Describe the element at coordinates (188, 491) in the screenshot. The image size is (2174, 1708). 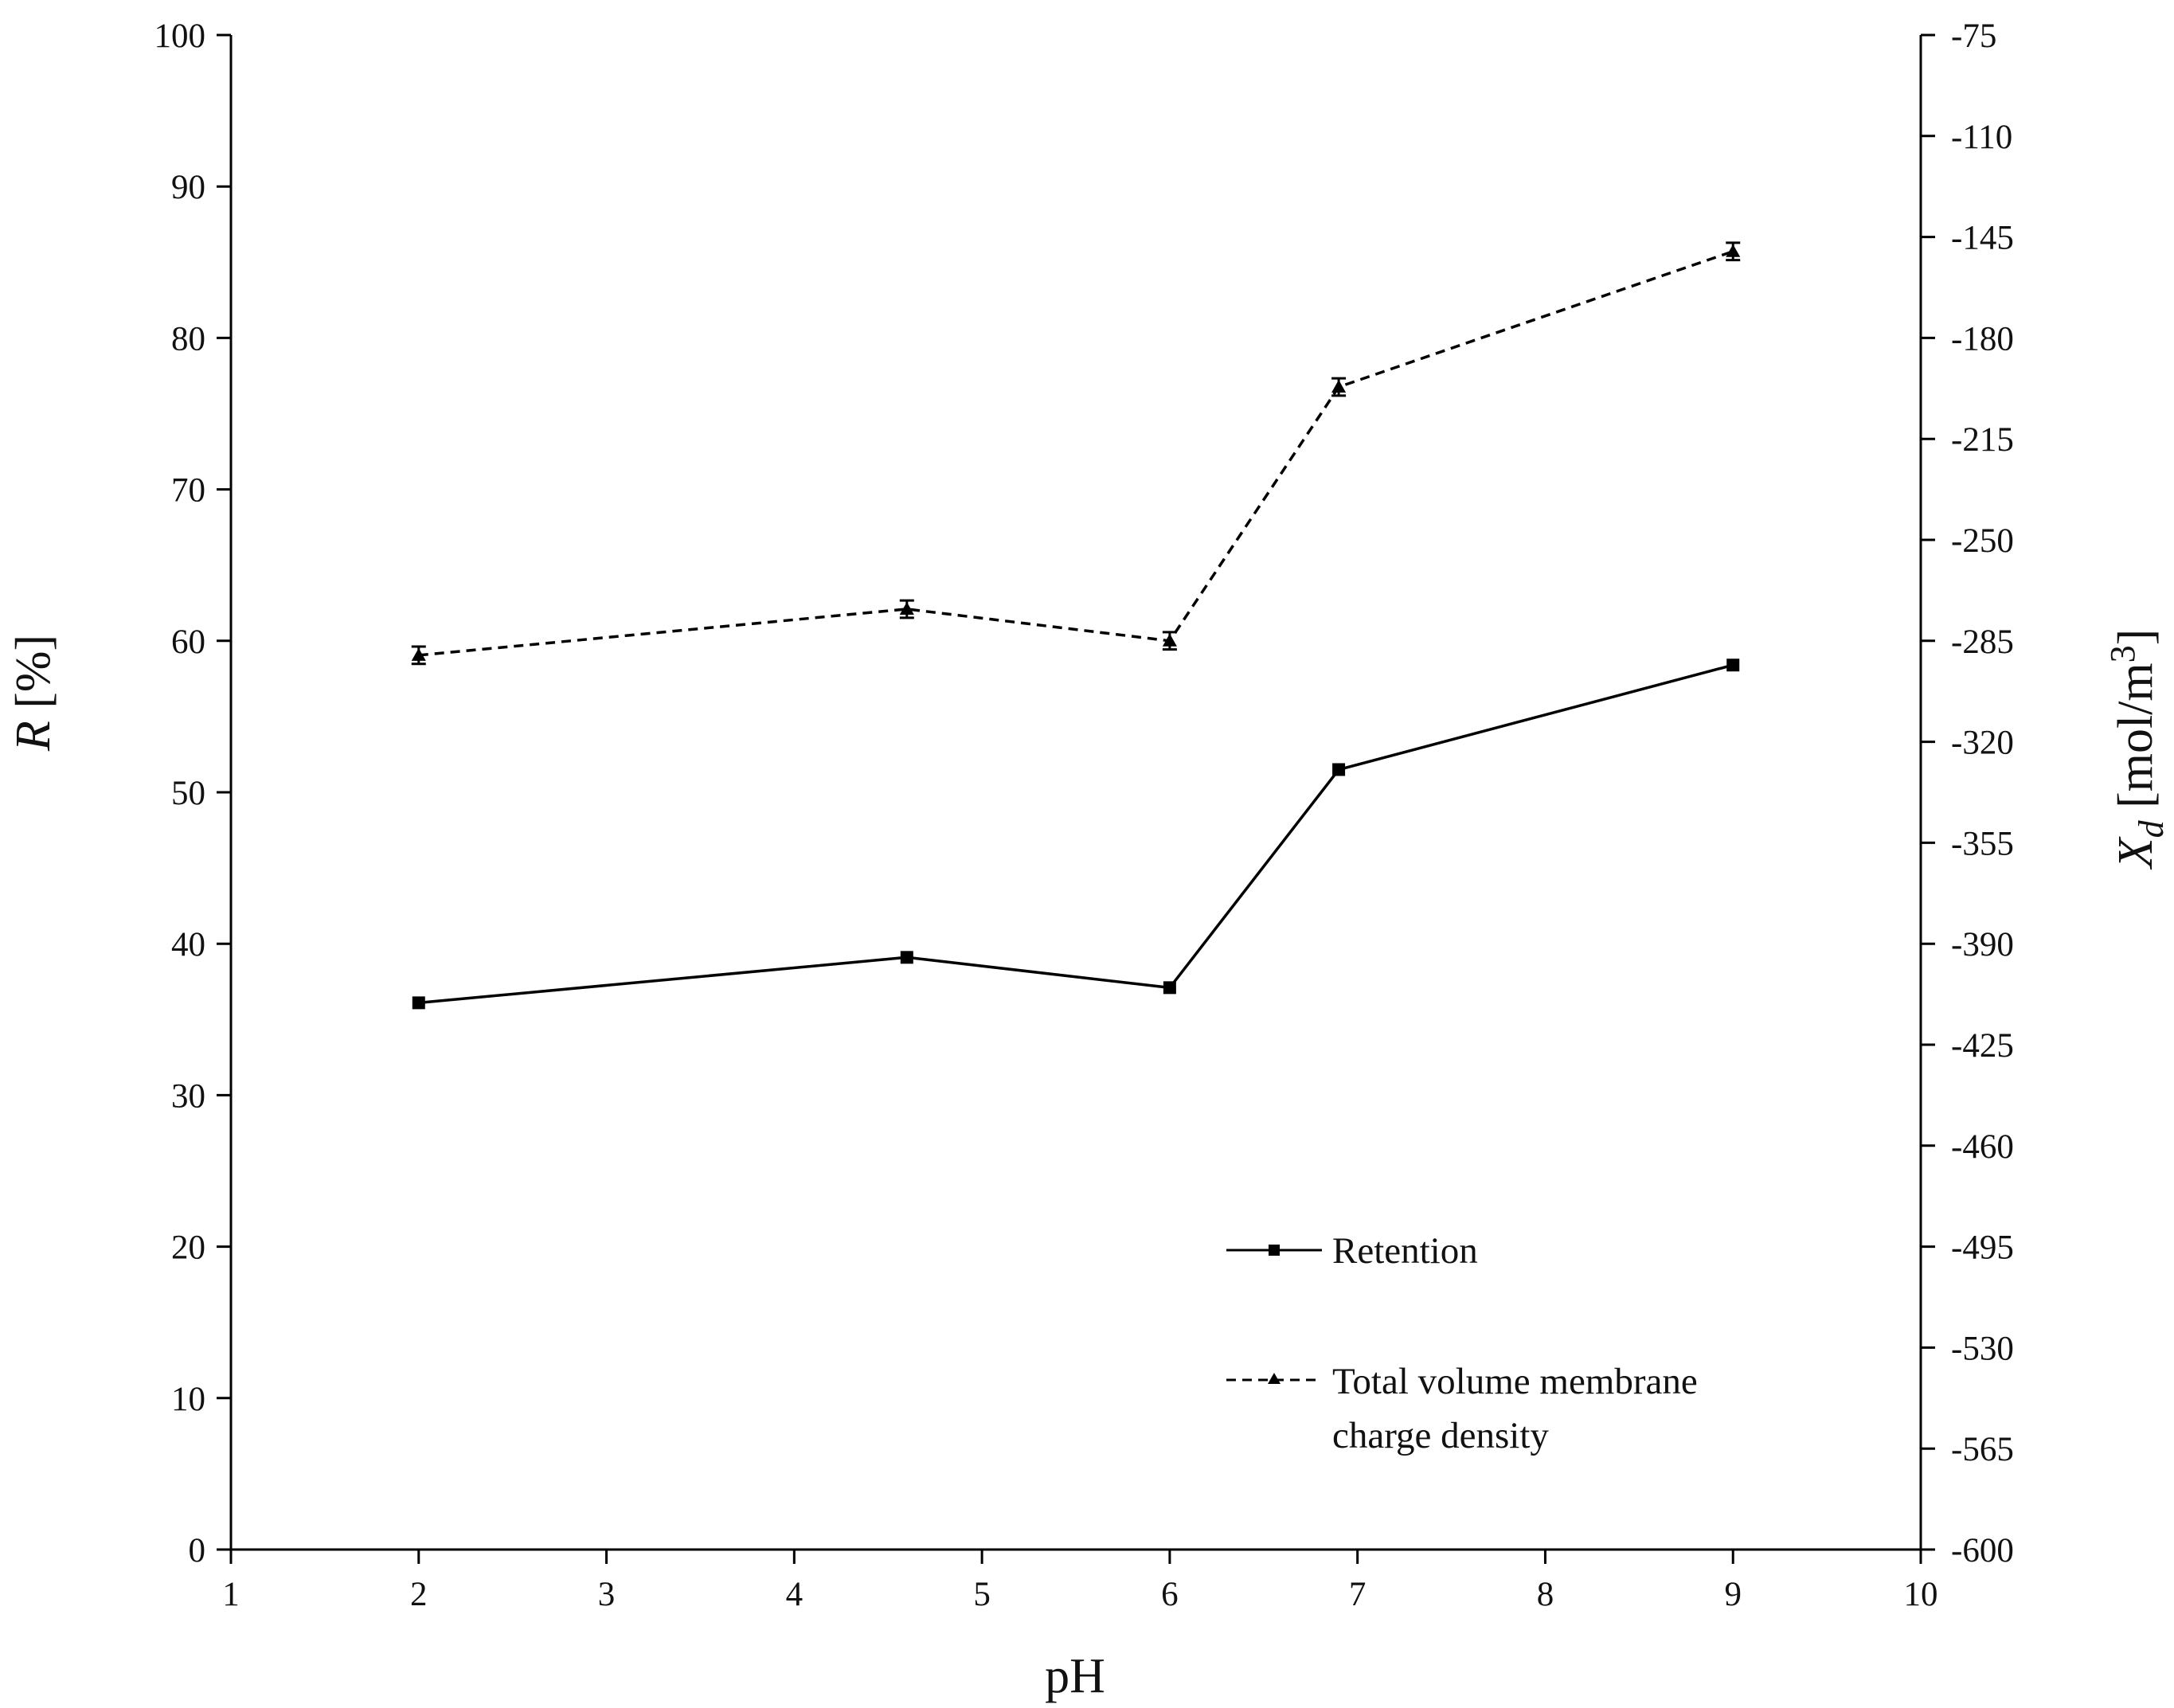
I see `y-tick-label: 70` at that location.